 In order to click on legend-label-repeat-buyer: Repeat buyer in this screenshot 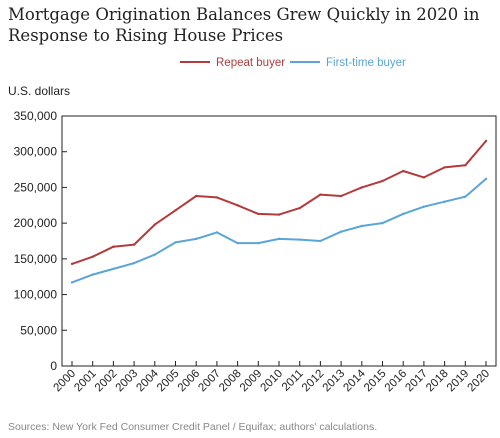, I will do `click(250, 63)`.